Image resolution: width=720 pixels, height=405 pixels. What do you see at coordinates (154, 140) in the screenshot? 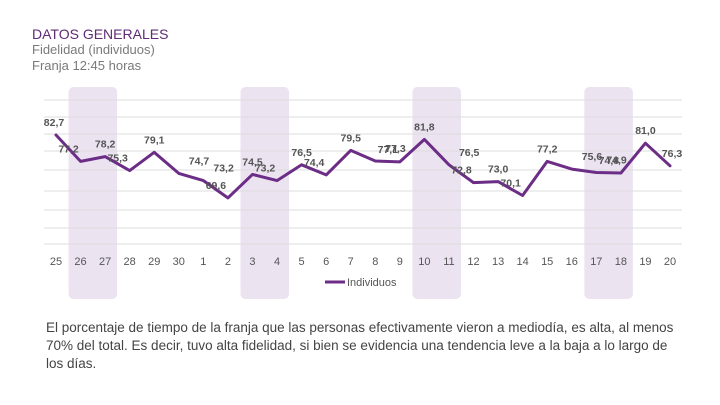
I see `data-label: 79,1` at bounding box center [154, 140].